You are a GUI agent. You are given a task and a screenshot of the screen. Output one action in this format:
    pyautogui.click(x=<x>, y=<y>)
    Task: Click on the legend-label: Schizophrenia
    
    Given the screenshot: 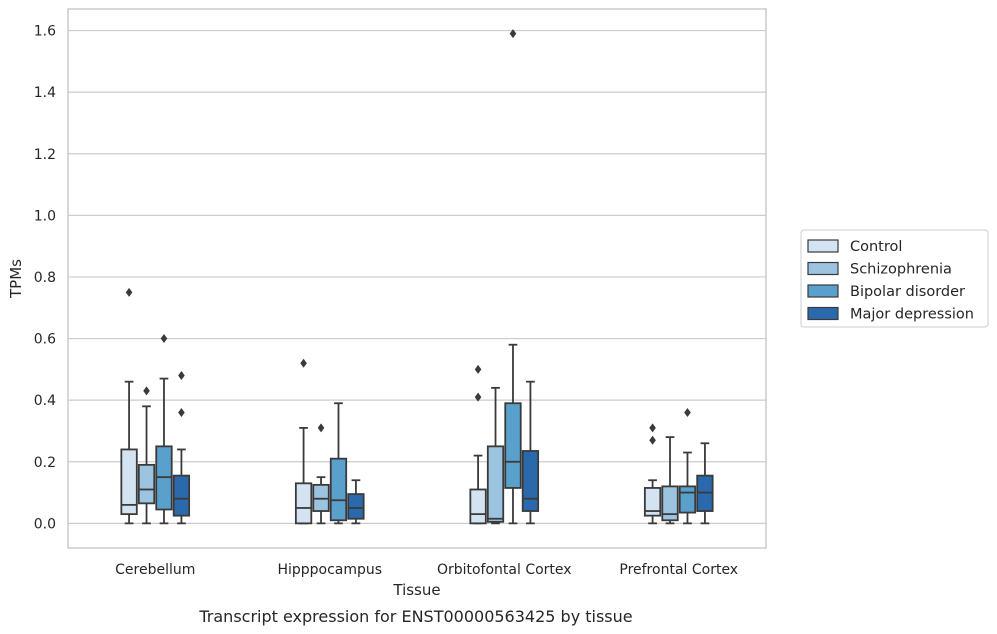 What is the action you would take?
    pyautogui.click(x=901, y=270)
    